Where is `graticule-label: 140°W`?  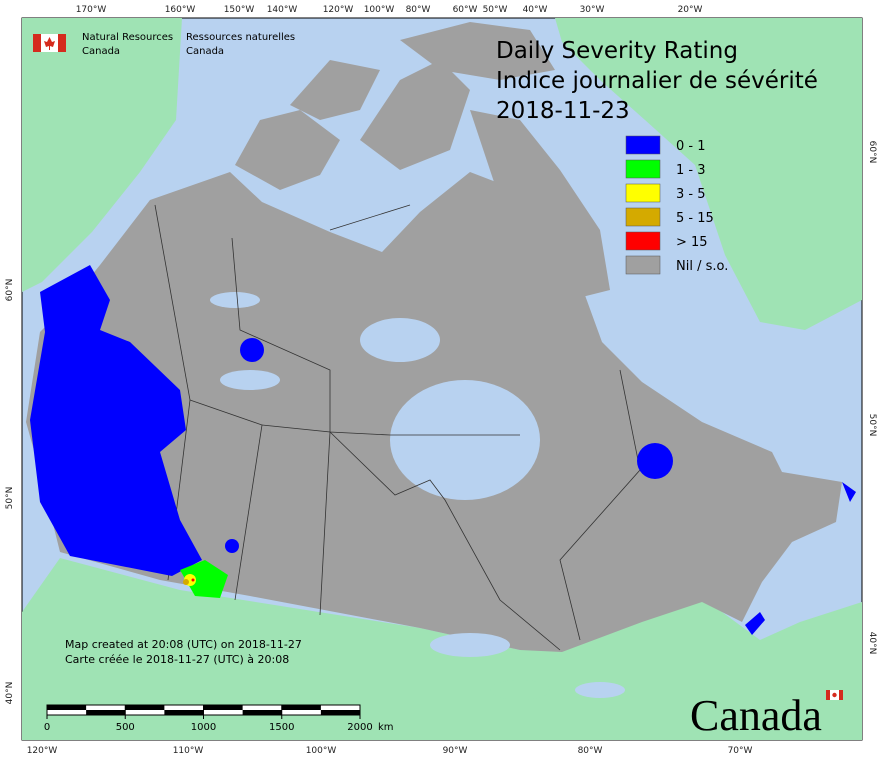
graticule-label: 140°W is located at coordinates (282, 10).